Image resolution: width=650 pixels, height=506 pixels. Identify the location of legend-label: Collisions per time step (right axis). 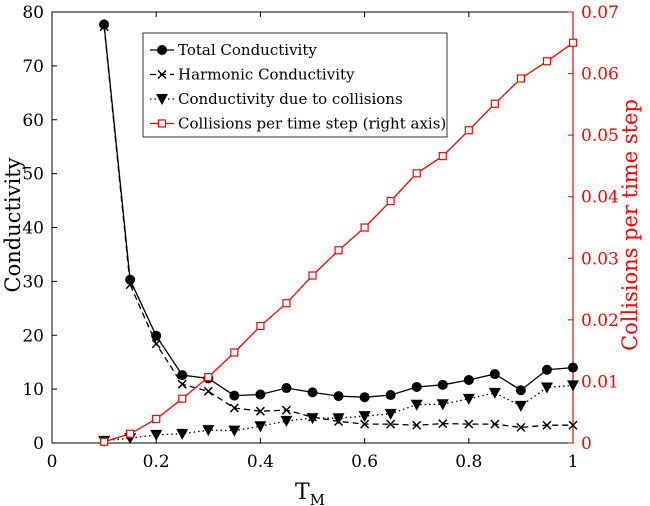
(312, 124).